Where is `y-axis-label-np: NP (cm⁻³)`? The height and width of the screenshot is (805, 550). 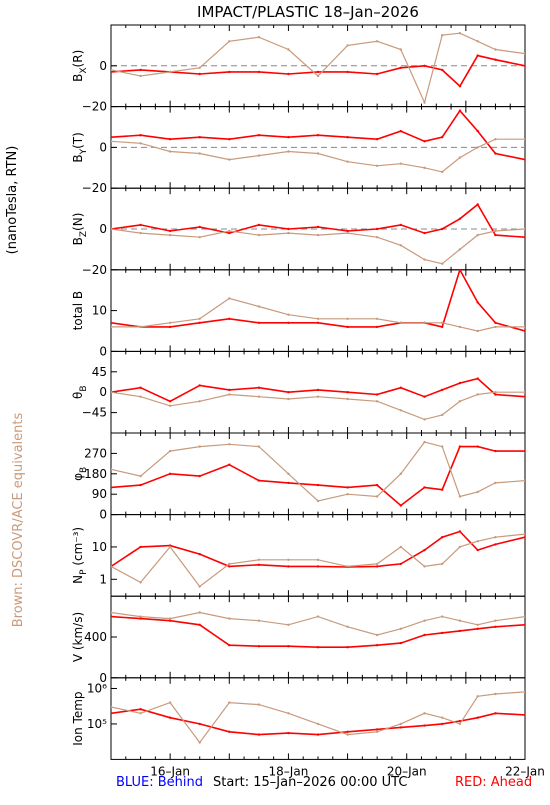
y-axis-label-np: NP (cm⁻³) is located at coordinates (80, 555).